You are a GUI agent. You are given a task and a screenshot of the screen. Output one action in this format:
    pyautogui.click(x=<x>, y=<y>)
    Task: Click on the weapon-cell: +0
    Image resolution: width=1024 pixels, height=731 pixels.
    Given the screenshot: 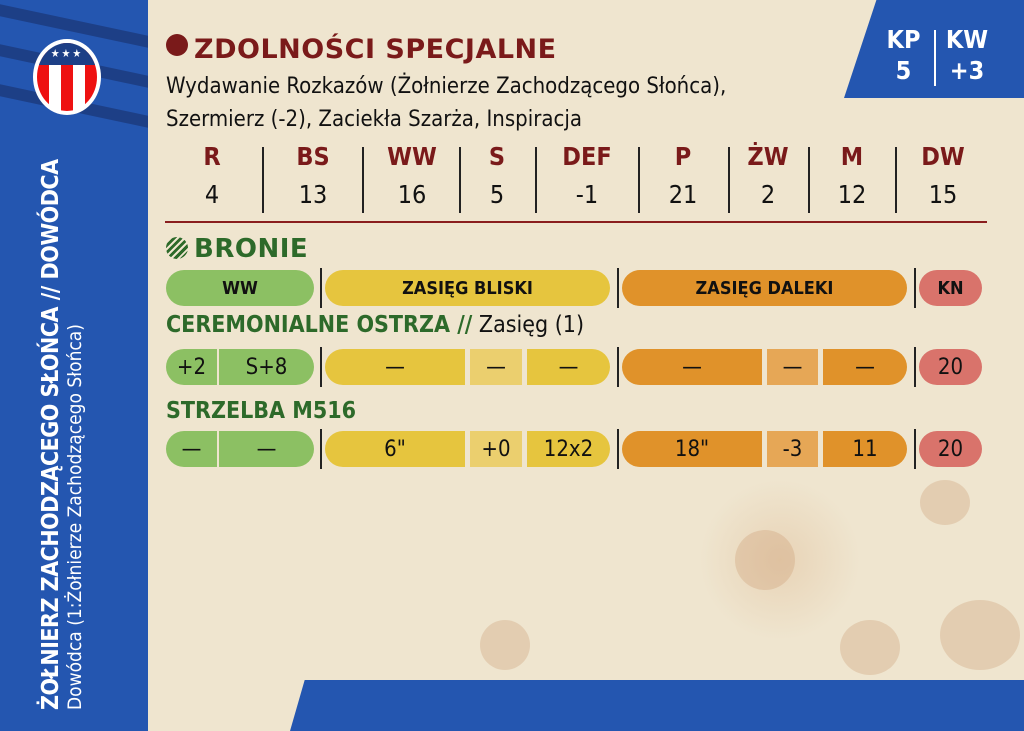 What is the action you would take?
    pyautogui.click(x=496, y=449)
    